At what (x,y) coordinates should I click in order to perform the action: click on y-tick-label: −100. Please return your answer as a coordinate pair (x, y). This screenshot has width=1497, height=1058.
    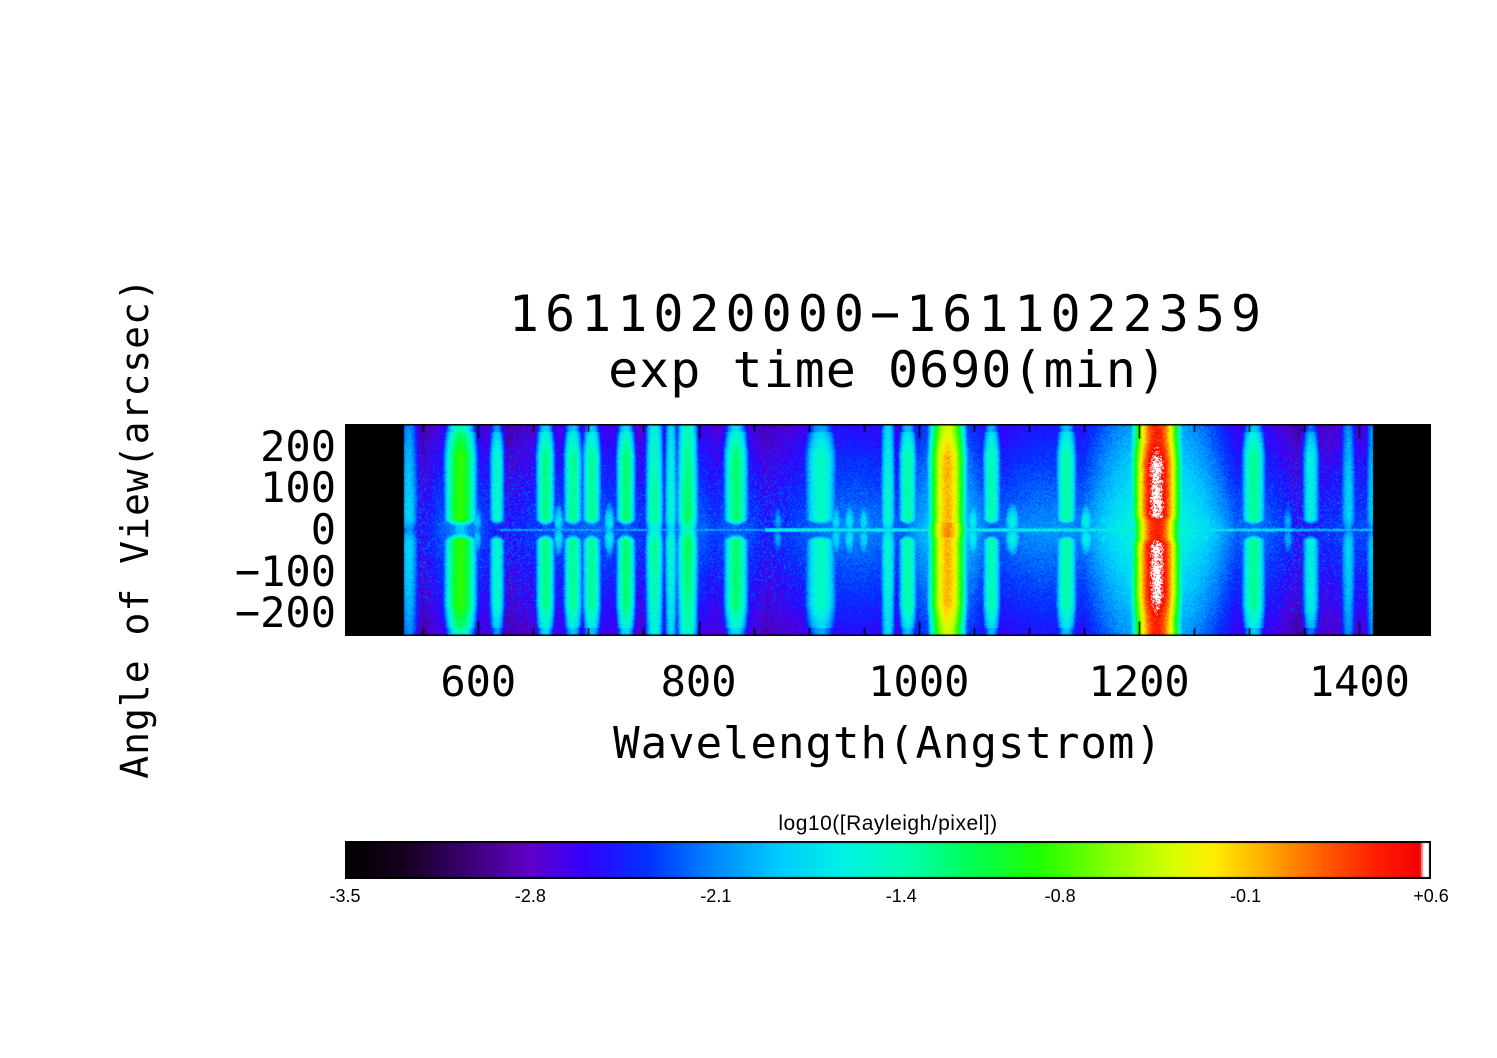
    Looking at the image, I should click on (285, 571).